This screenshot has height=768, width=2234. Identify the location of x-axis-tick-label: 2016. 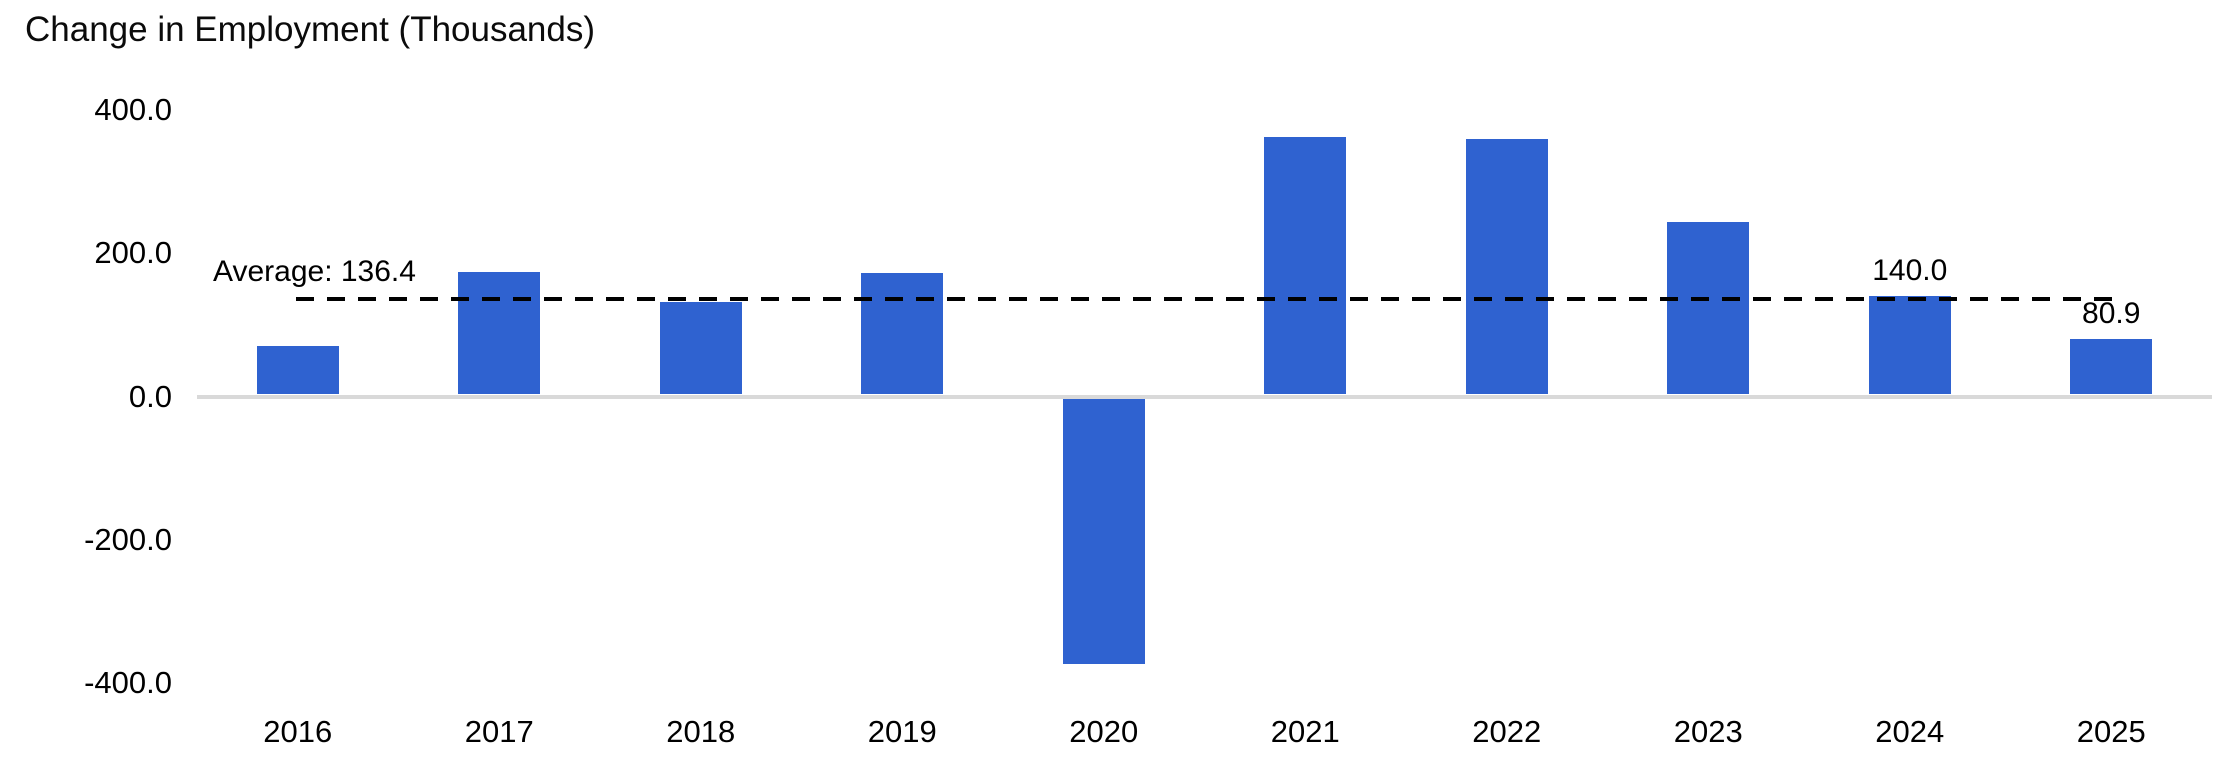
(298, 731).